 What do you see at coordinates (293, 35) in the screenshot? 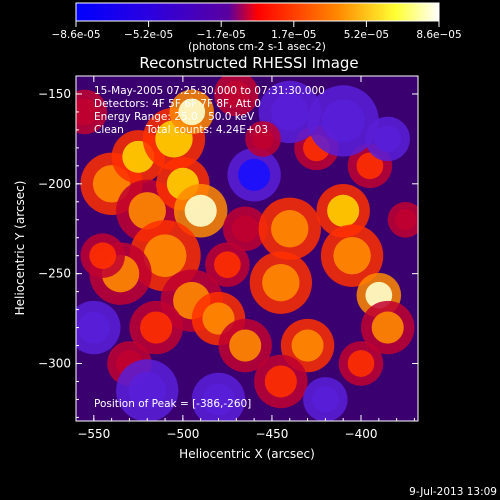
I see `colorbar-tick-label: 1.7e−05` at bounding box center [293, 35].